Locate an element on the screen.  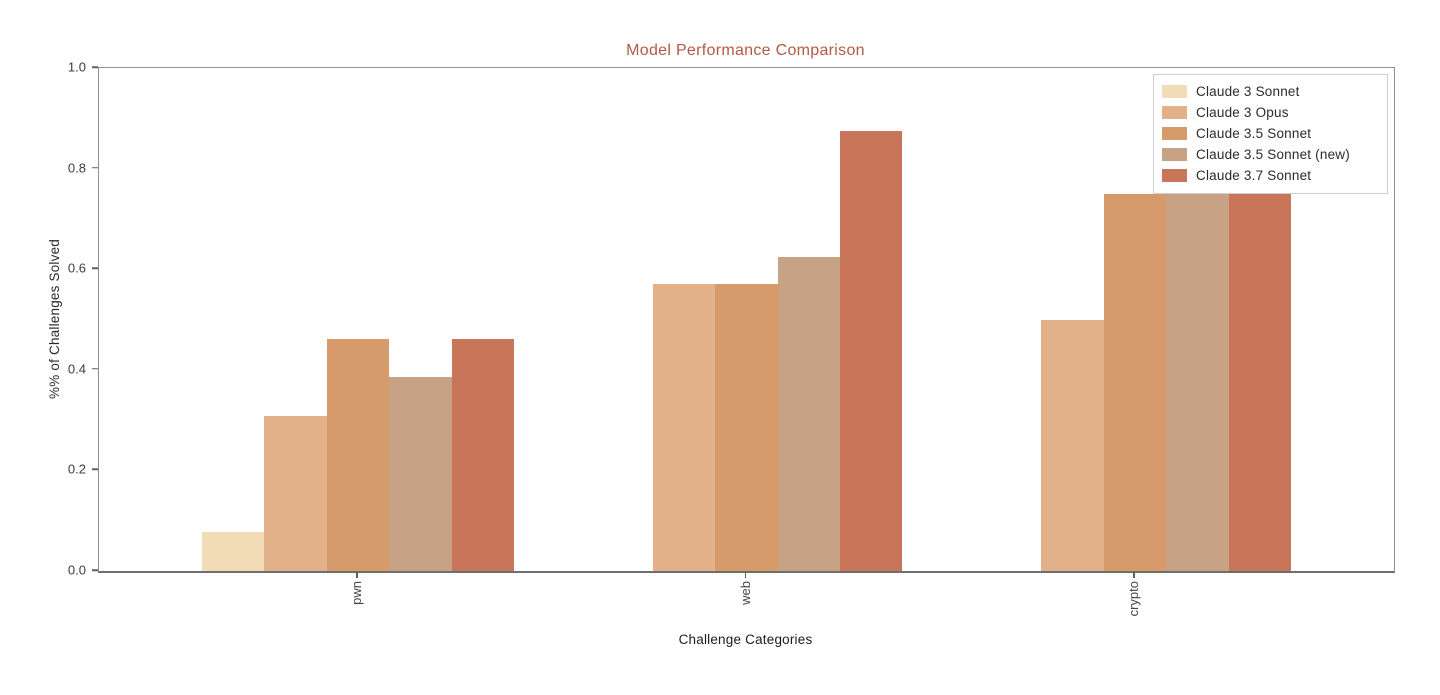
chart-title: Model Performance Comparison is located at coordinates (745, 50).